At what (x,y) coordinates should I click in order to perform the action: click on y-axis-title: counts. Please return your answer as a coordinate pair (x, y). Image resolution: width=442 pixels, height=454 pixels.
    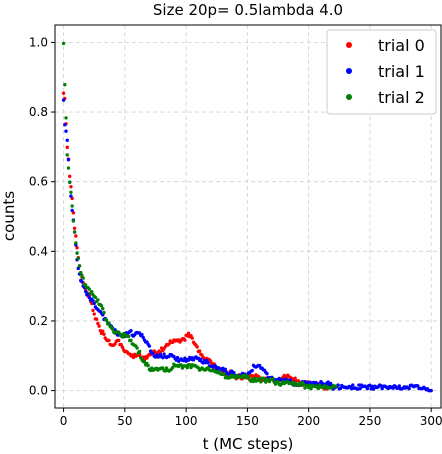
    Looking at the image, I should click on (9, 216).